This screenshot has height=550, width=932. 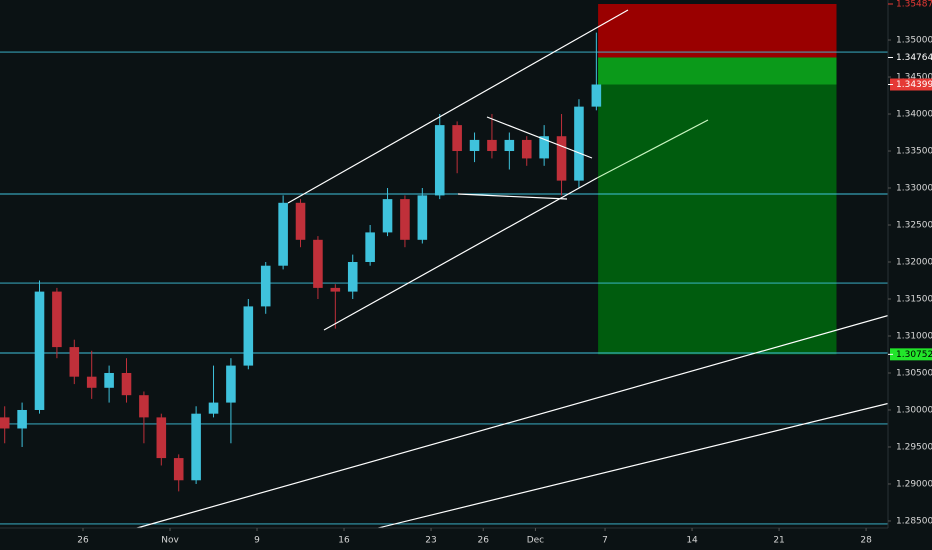 What do you see at coordinates (444, 539) in the screenshot?
I see `time-axis` at bounding box center [444, 539].